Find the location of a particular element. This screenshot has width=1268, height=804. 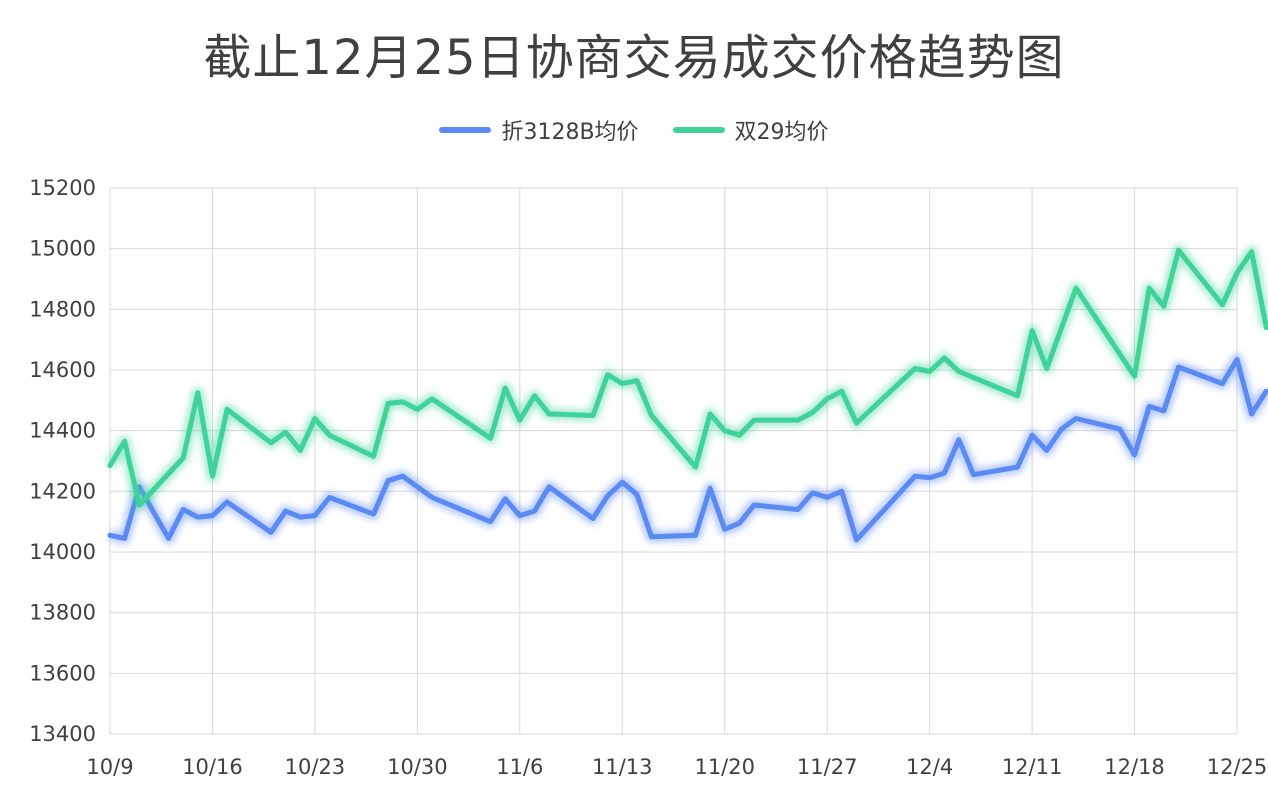

legend: 折3128B均价 双29均价 is located at coordinates (634, 130).